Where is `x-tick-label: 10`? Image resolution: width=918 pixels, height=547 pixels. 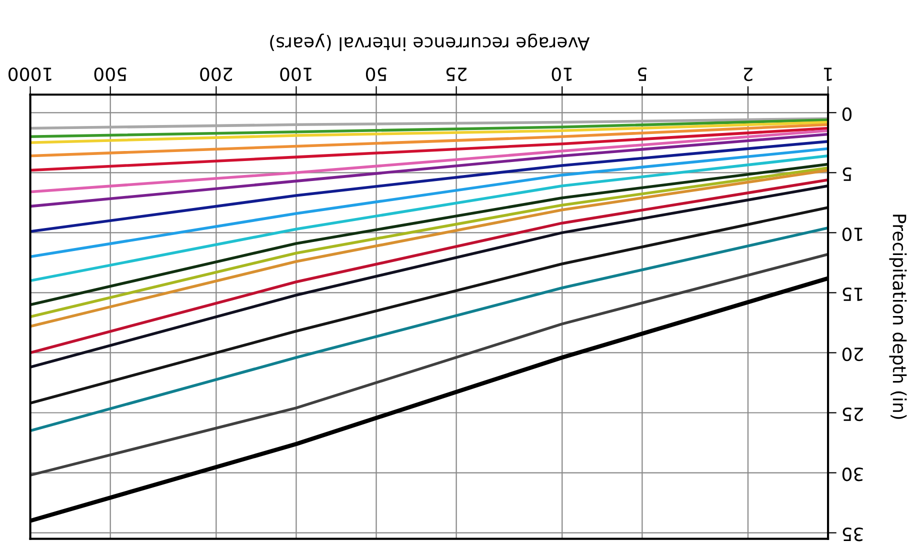
x-tick-label: 10 is located at coordinates (562, 74).